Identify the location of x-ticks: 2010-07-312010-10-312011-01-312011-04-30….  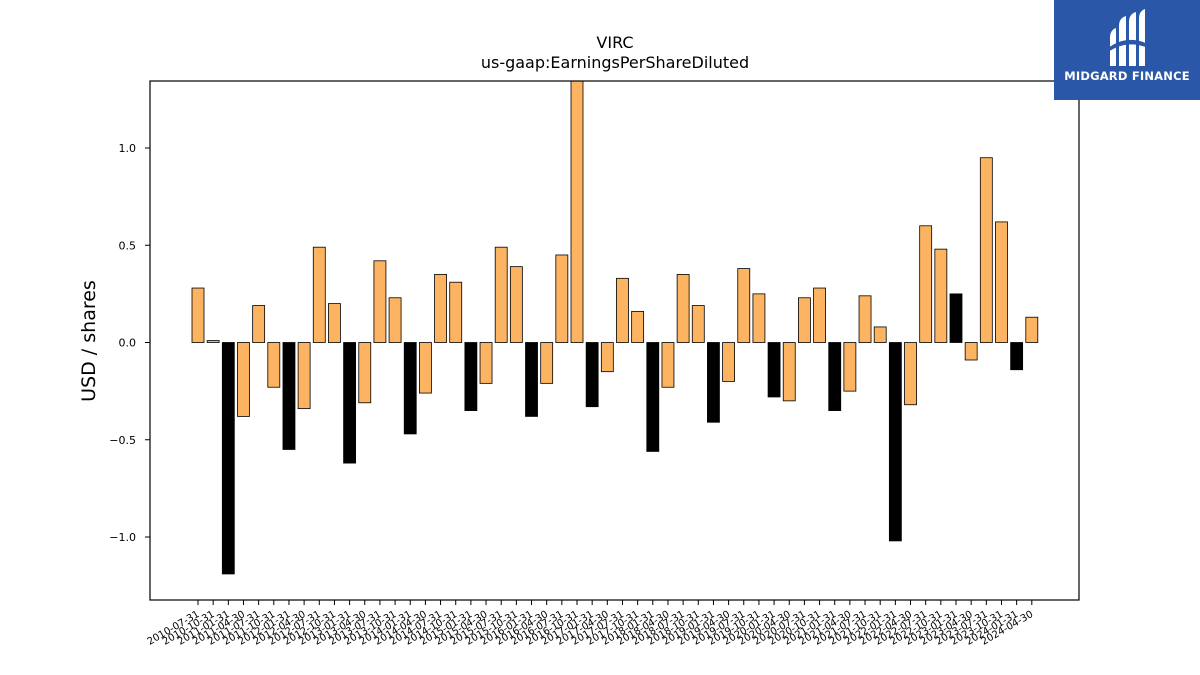
(590, 624).